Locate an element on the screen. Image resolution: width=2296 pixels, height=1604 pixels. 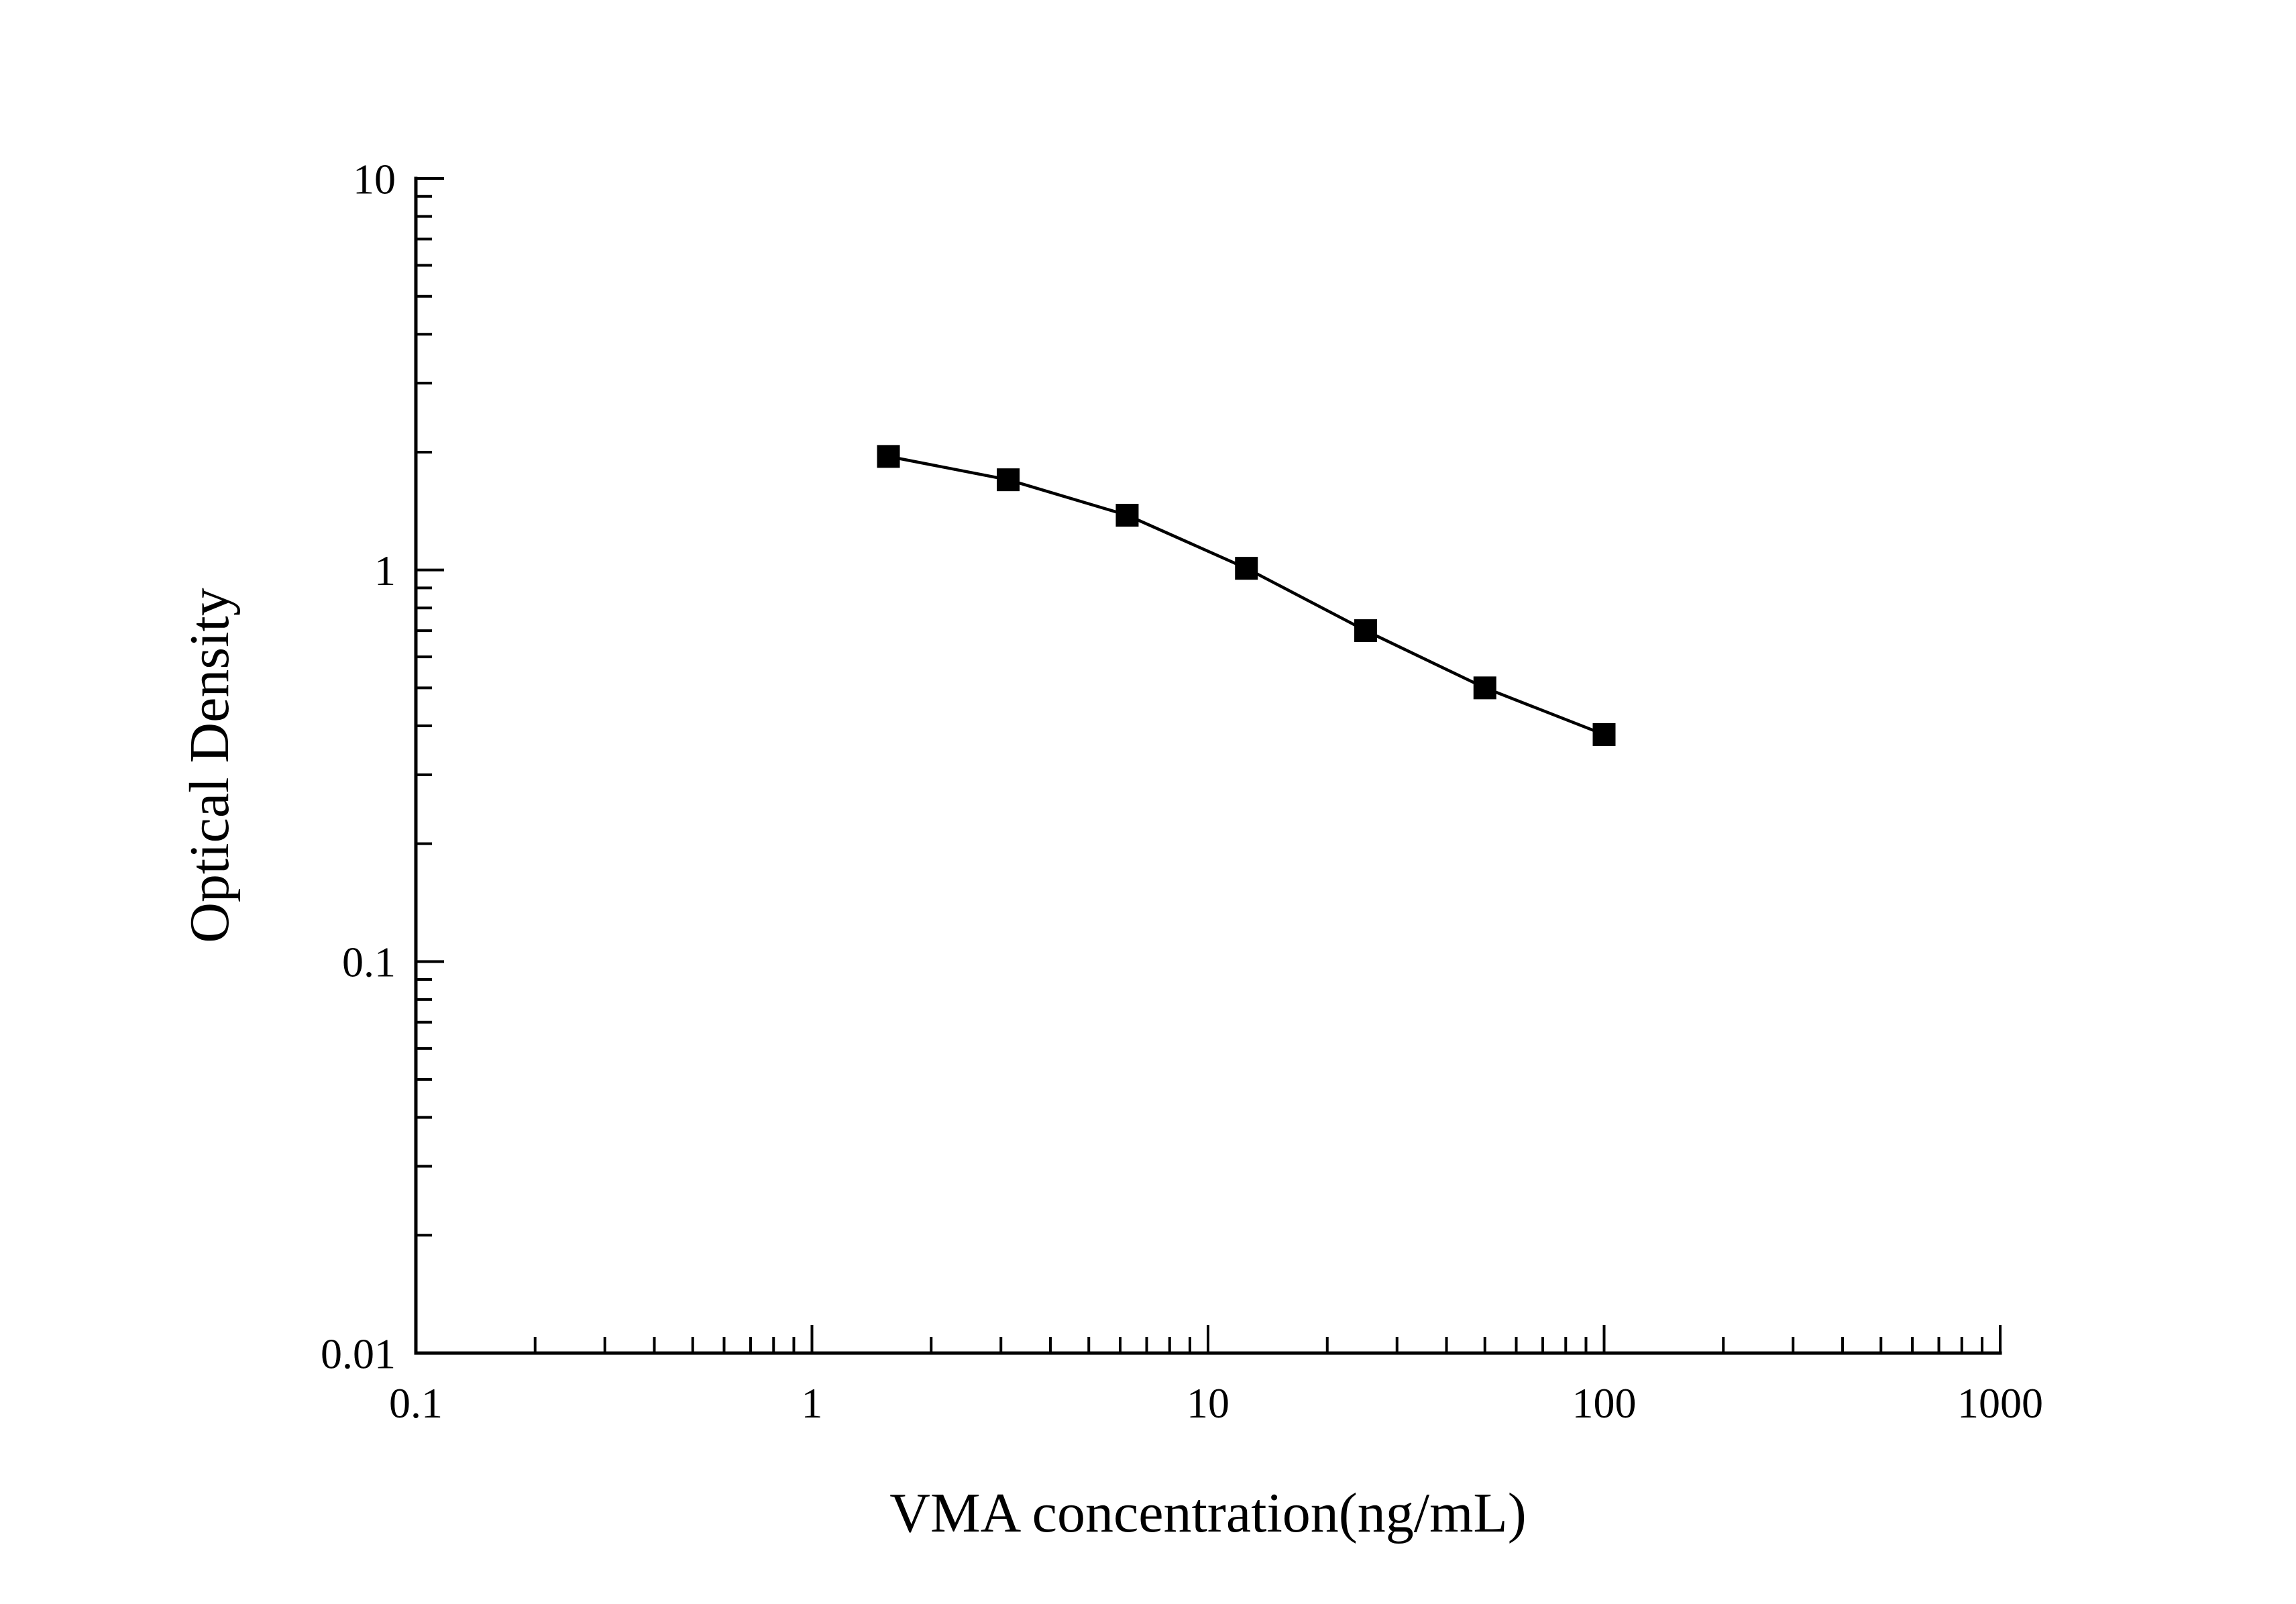
y-axis-title: Optical Density is located at coordinates (210, 765).